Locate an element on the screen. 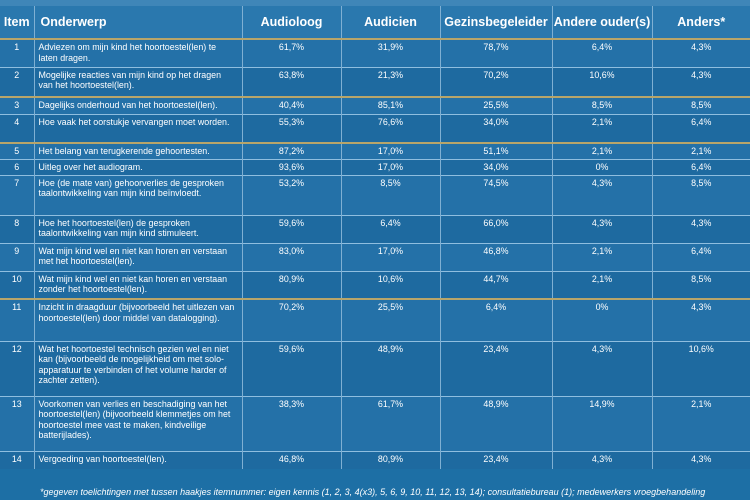 The width and height of the screenshot is (750, 500). cell-audicien: 85,1% is located at coordinates (391, 105).